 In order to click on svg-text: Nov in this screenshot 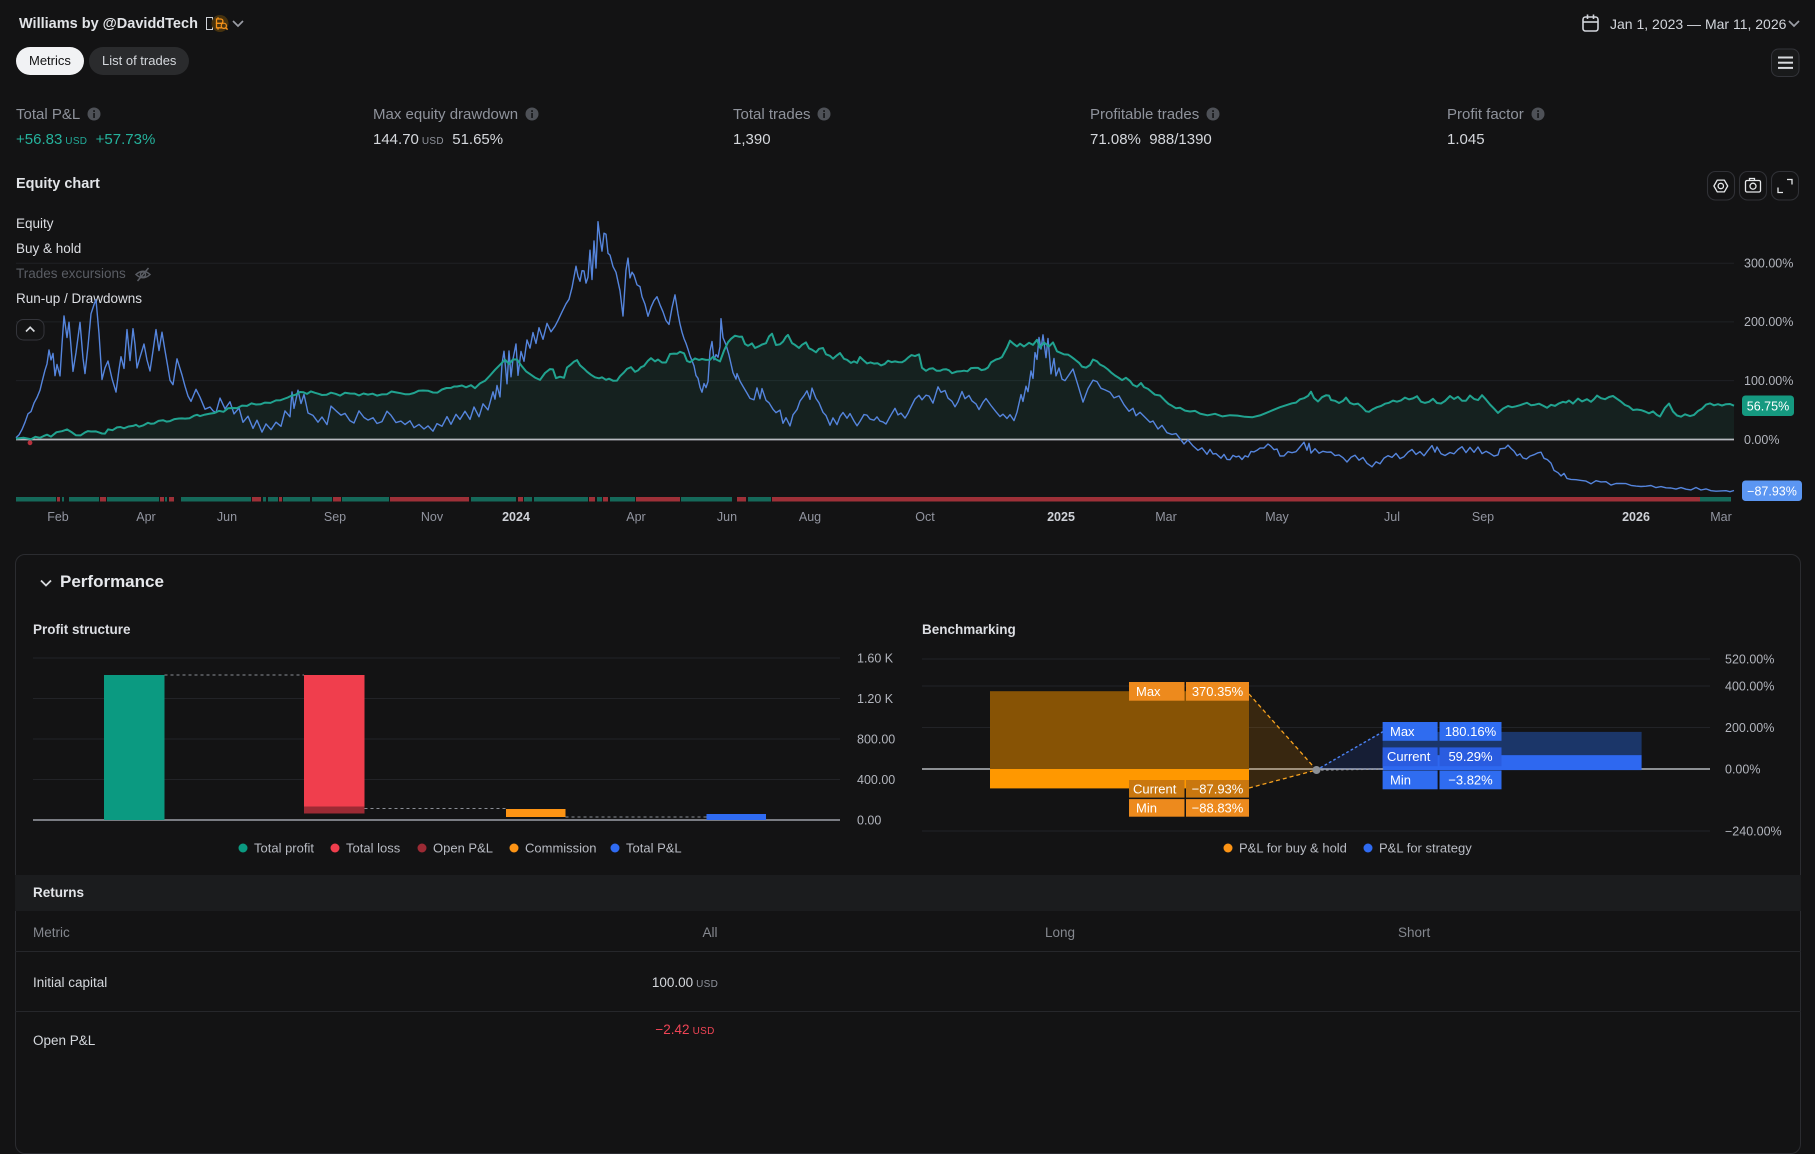, I will do `click(432, 517)`.